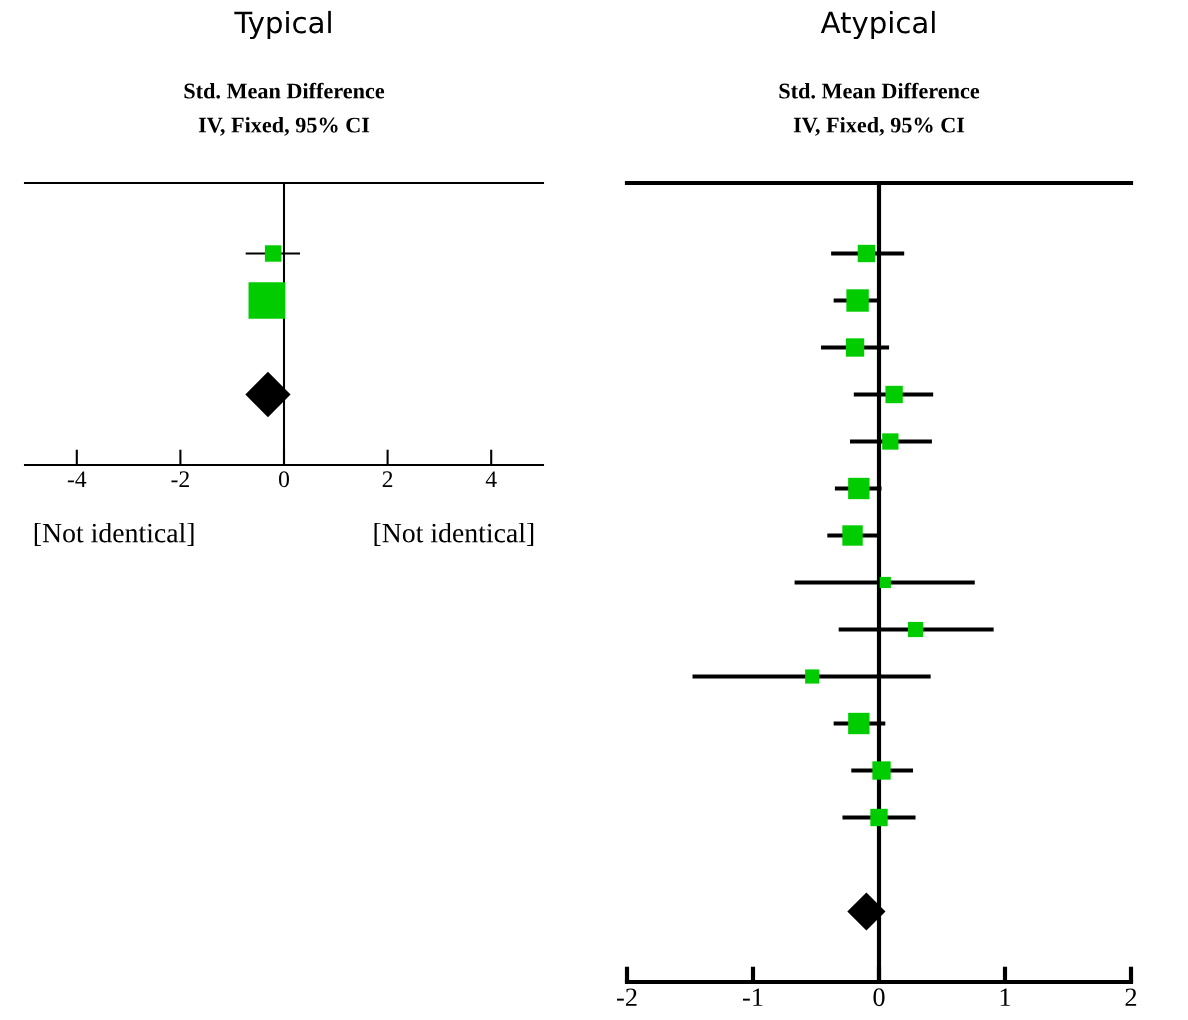 The width and height of the screenshot is (1188, 1020). I want to click on x-tick-label: 1, so click(1005, 997).